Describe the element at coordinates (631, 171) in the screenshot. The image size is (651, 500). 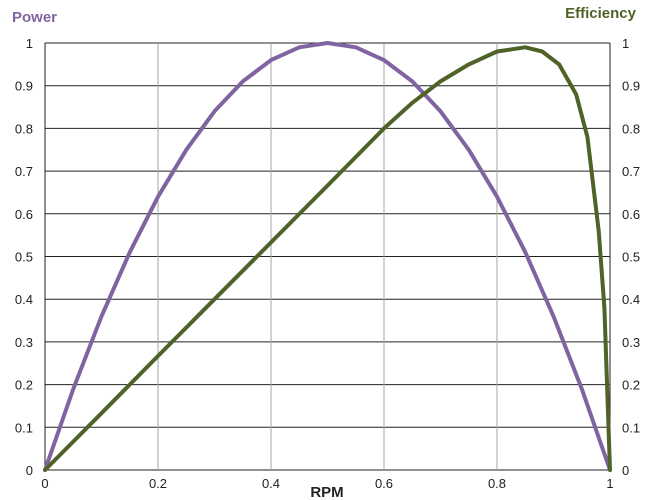
I see `y2-tick-label: 0.7` at that location.